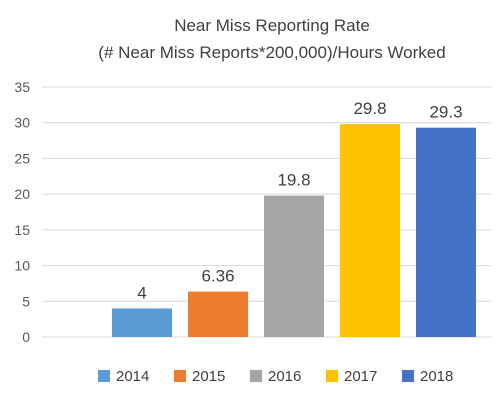 This screenshot has width=500, height=405. What do you see at coordinates (217, 276) in the screenshot?
I see `data-label: 6.36` at bounding box center [217, 276].